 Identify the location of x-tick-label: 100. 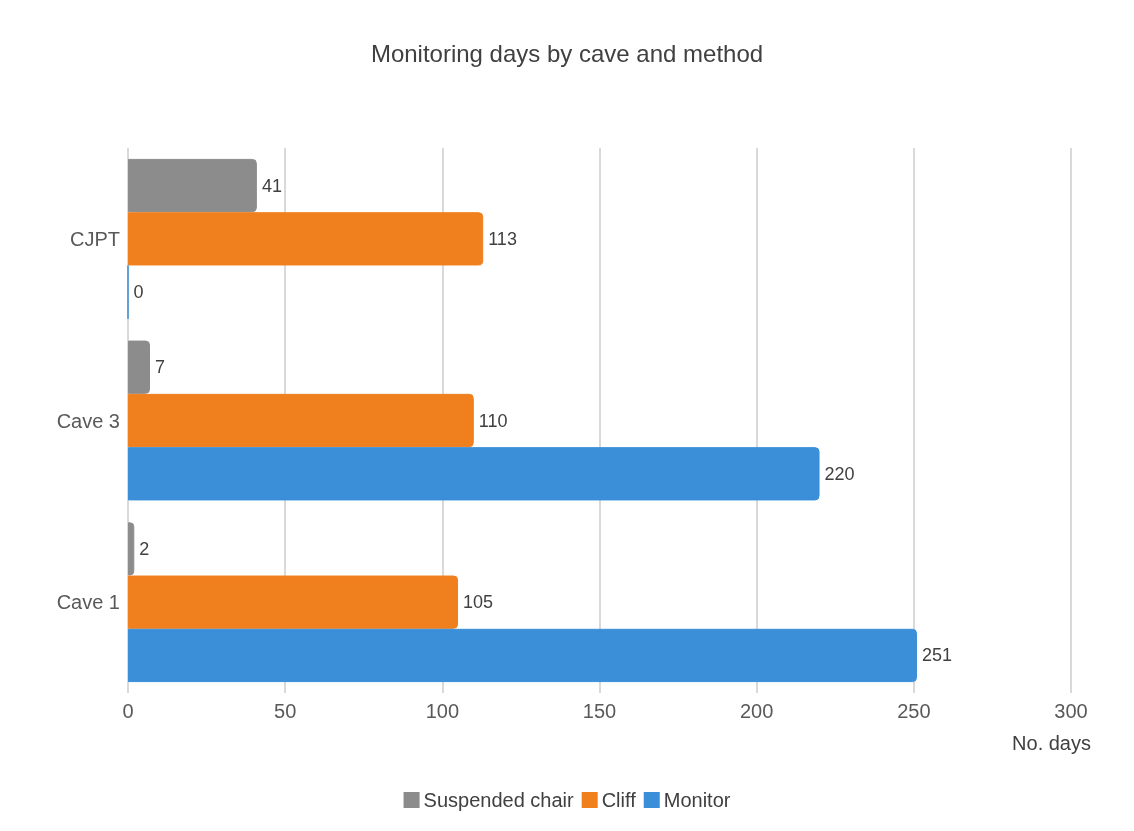
(442, 711).